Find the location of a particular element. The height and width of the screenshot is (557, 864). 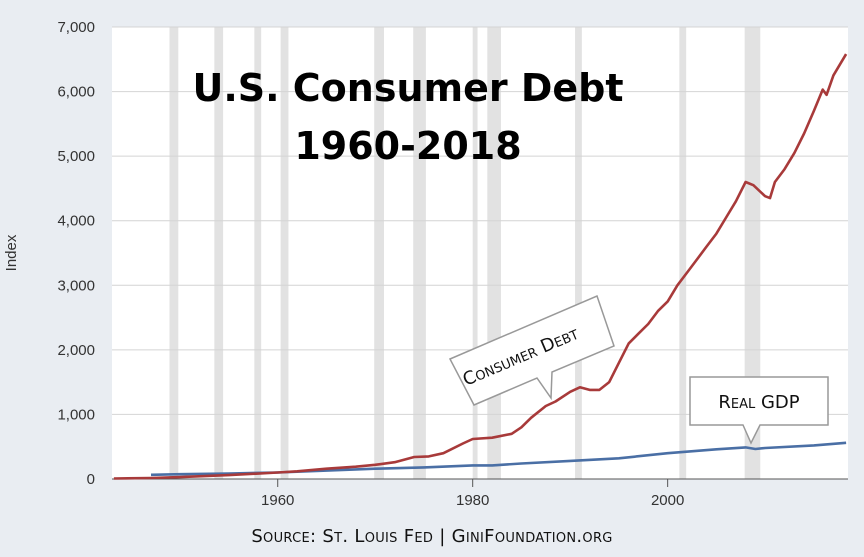

y-tick-label: 2,000 is located at coordinates (76, 350).